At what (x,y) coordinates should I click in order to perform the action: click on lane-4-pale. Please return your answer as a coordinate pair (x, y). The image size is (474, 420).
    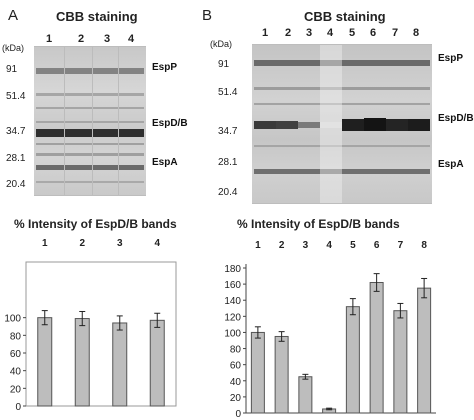
    Looking at the image, I should click on (331, 124).